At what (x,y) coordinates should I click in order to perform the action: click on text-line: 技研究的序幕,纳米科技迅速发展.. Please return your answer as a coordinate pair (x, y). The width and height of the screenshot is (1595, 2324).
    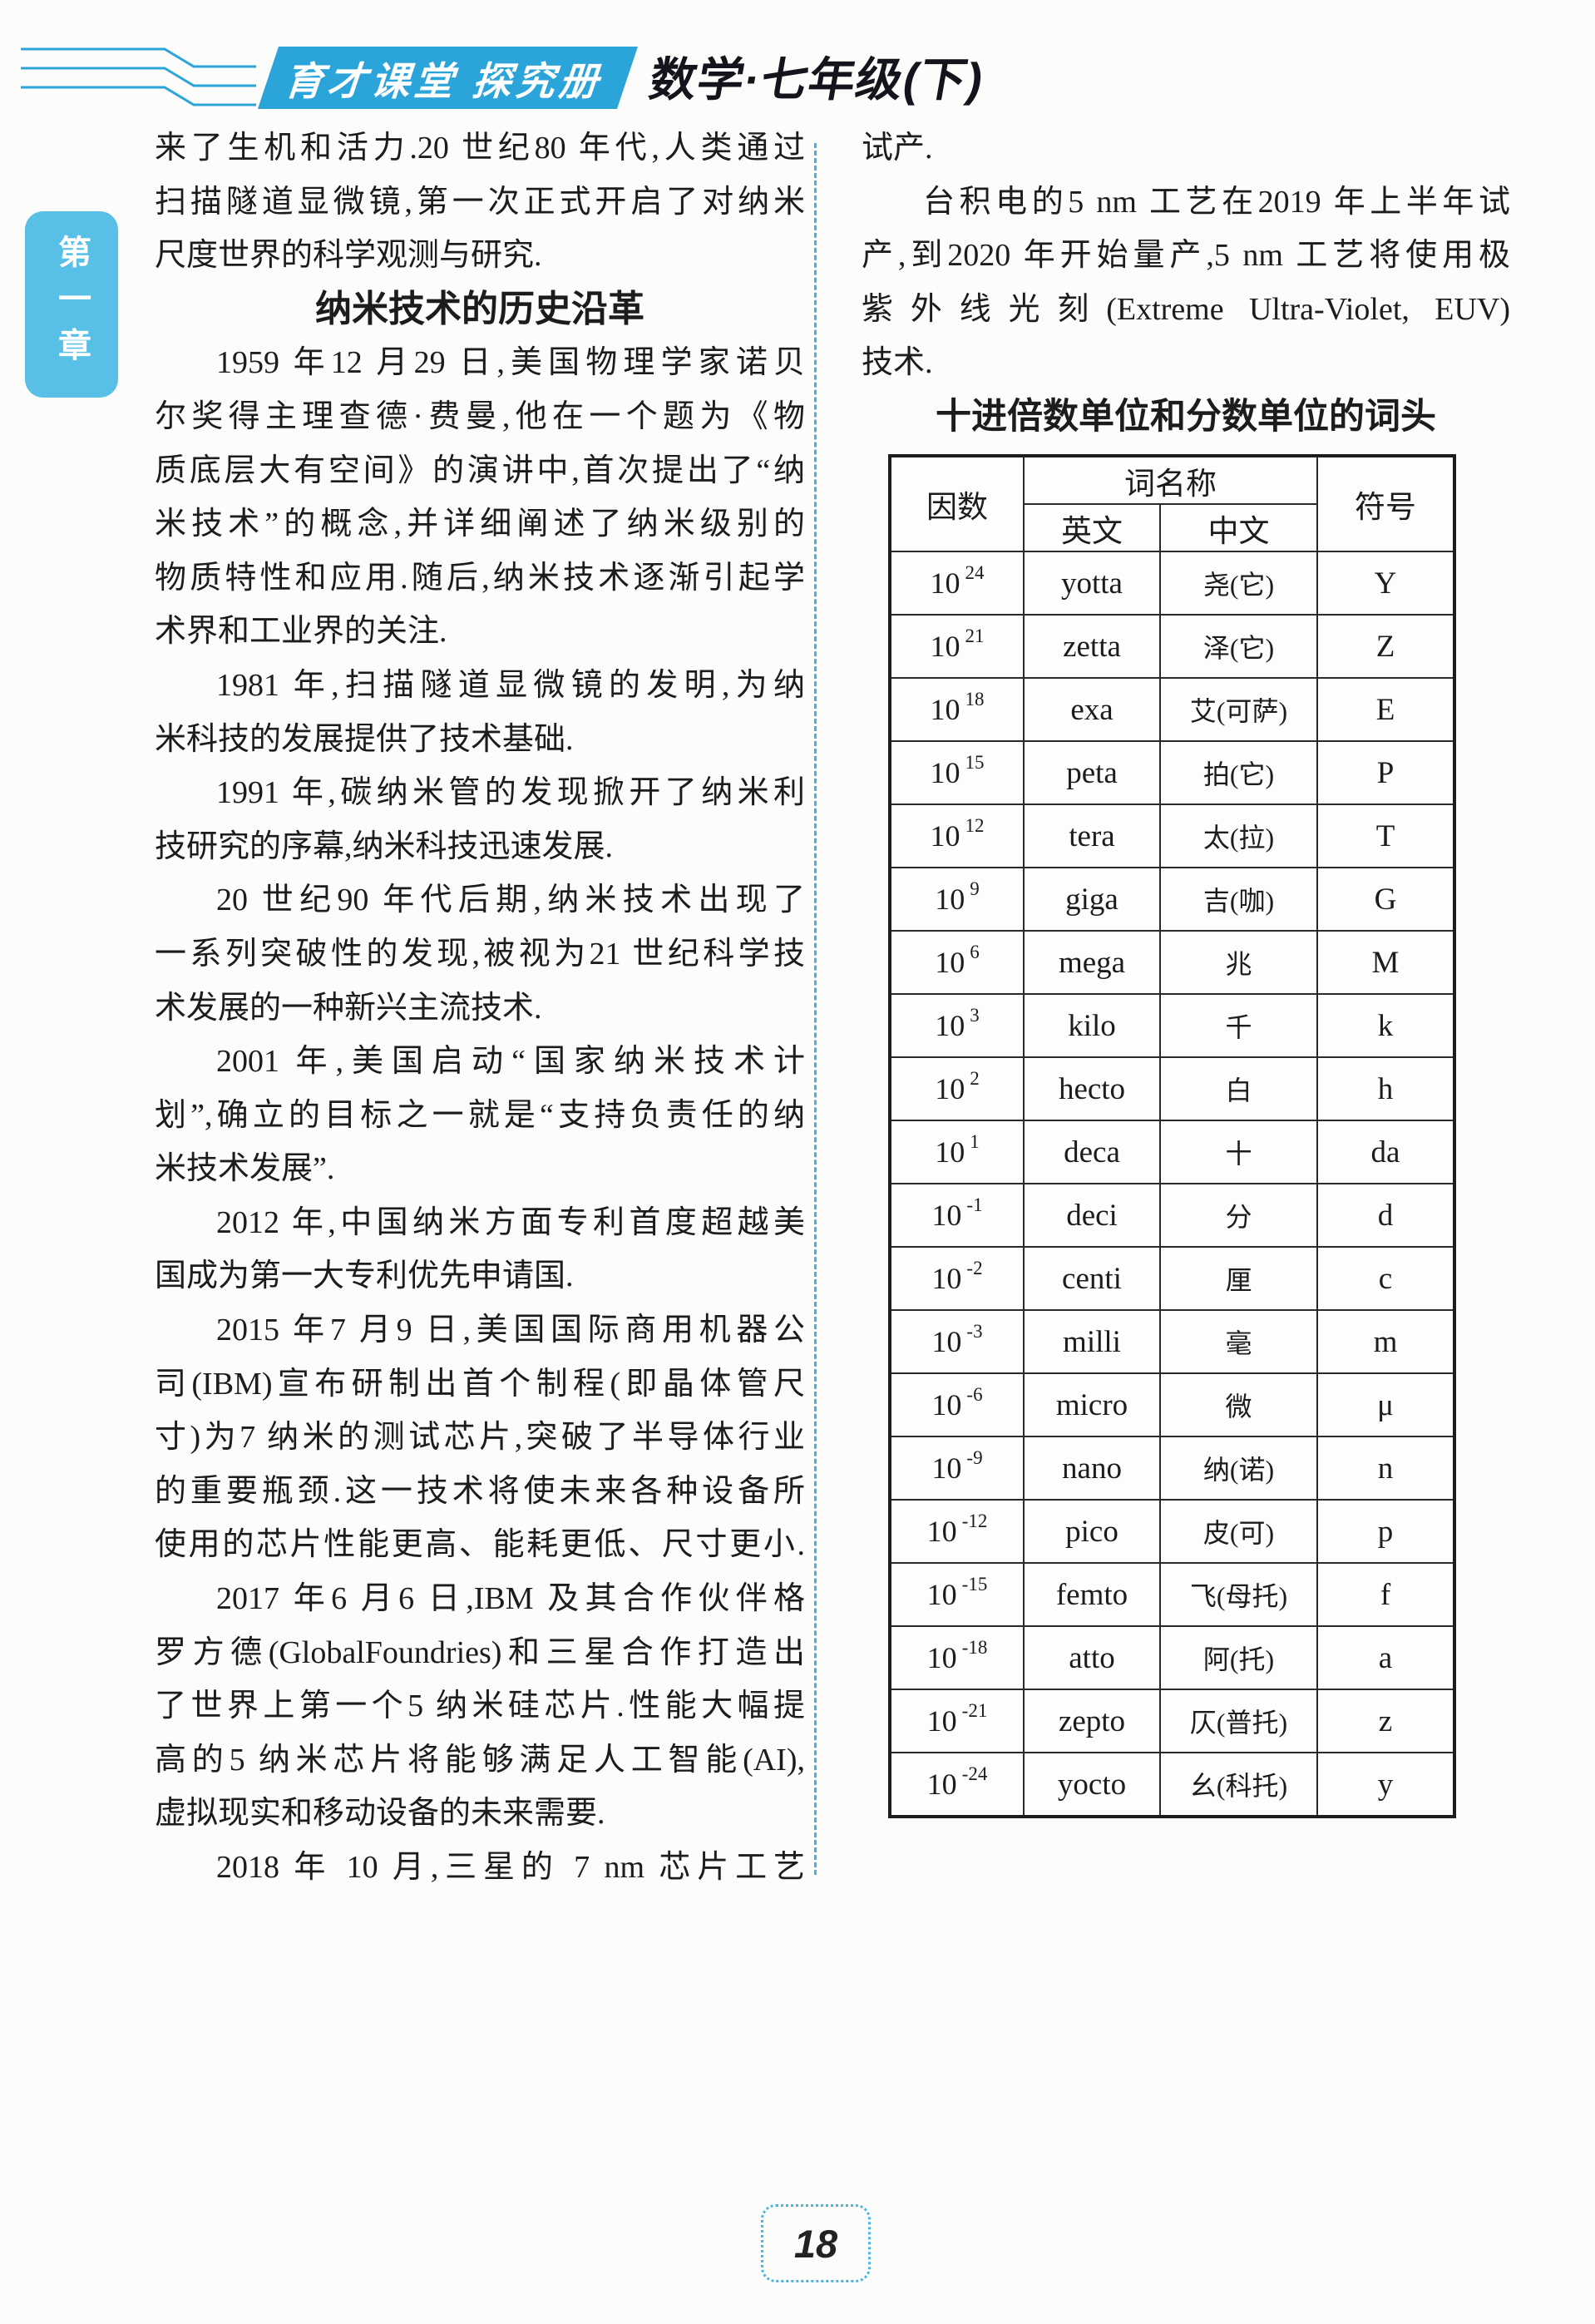
    Looking at the image, I should click on (385, 846).